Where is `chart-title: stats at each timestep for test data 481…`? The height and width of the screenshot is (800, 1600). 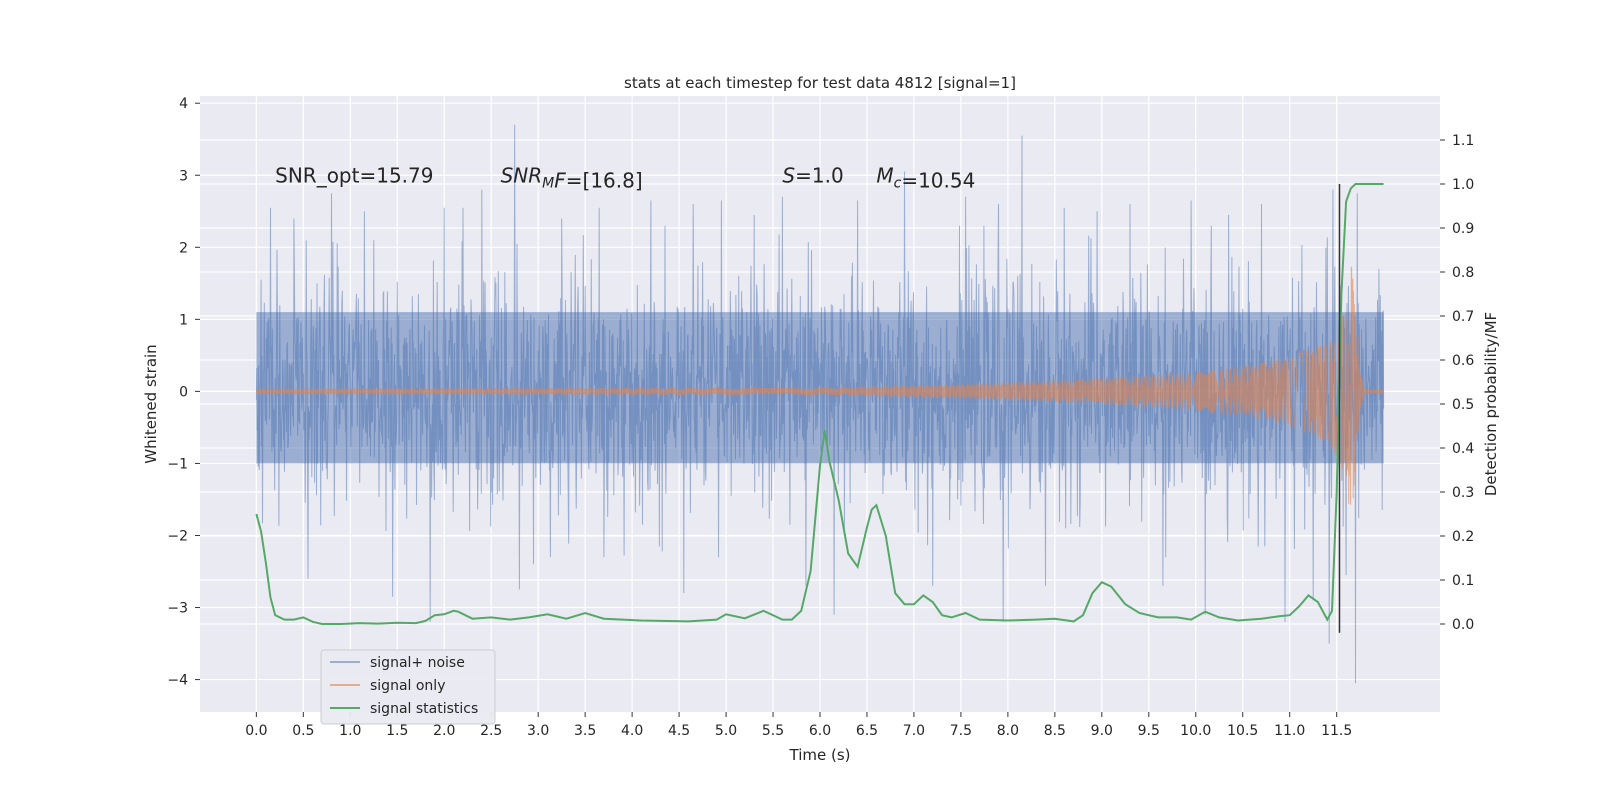
chart-title: stats at each timestep for test data 481… is located at coordinates (820, 83).